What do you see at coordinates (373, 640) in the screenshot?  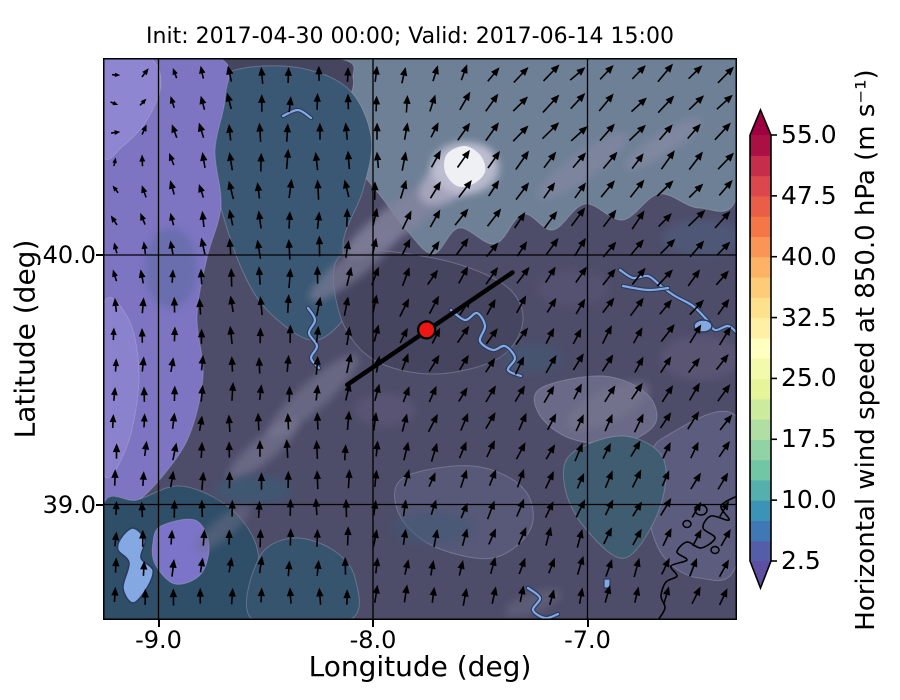 I see `x-tick-label: -8.0` at bounding box center [373, 640].